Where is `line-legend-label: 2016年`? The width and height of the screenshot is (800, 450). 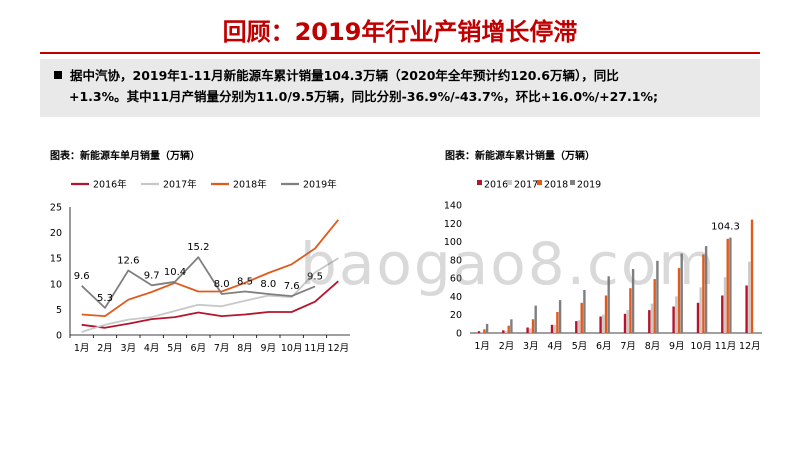 line-legend-label: 2016年 is located at coordinates (110, 185).